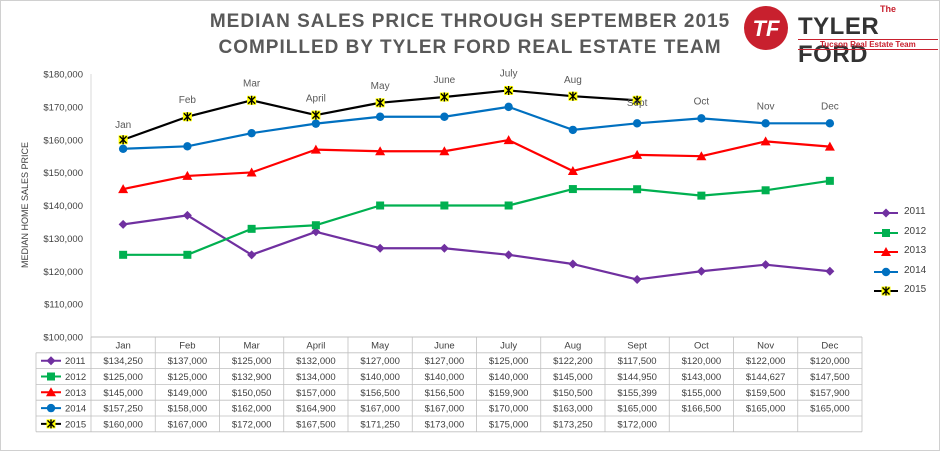 This screenshot has height=451, width=940. Describe the element at coordinates (765, 345) in the screenshot. I see `x-tick-label: Nov` at that location.